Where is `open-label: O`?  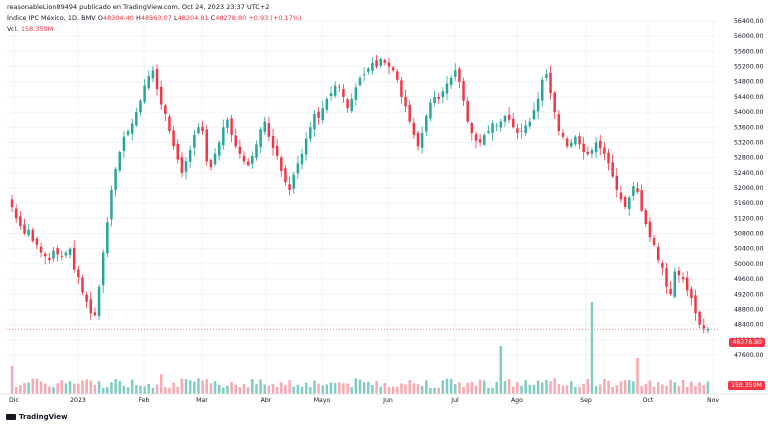
open-label: O is located at coordinates (100, 18).